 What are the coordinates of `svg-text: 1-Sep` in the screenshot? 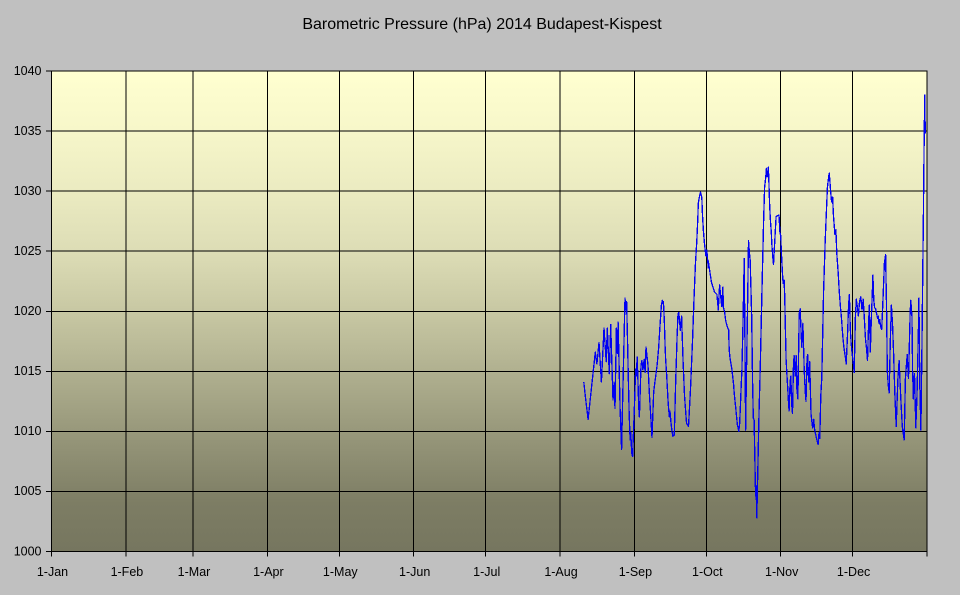 It's located at (635, 572).